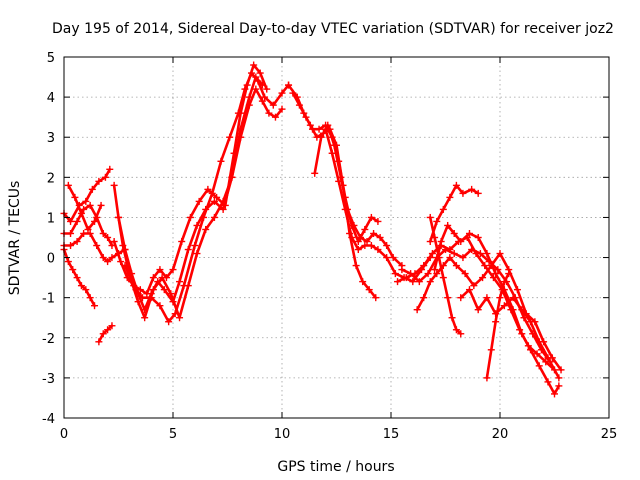  I want to click on x-axis-label: GPS time / hours, so click(335, 467).